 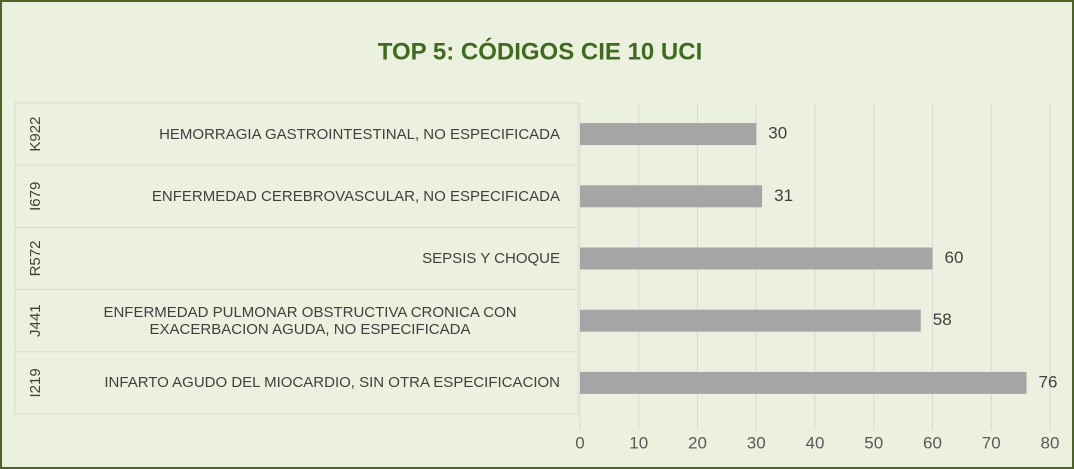 I want to click on category-code: J441, so click(x=35, y=320).